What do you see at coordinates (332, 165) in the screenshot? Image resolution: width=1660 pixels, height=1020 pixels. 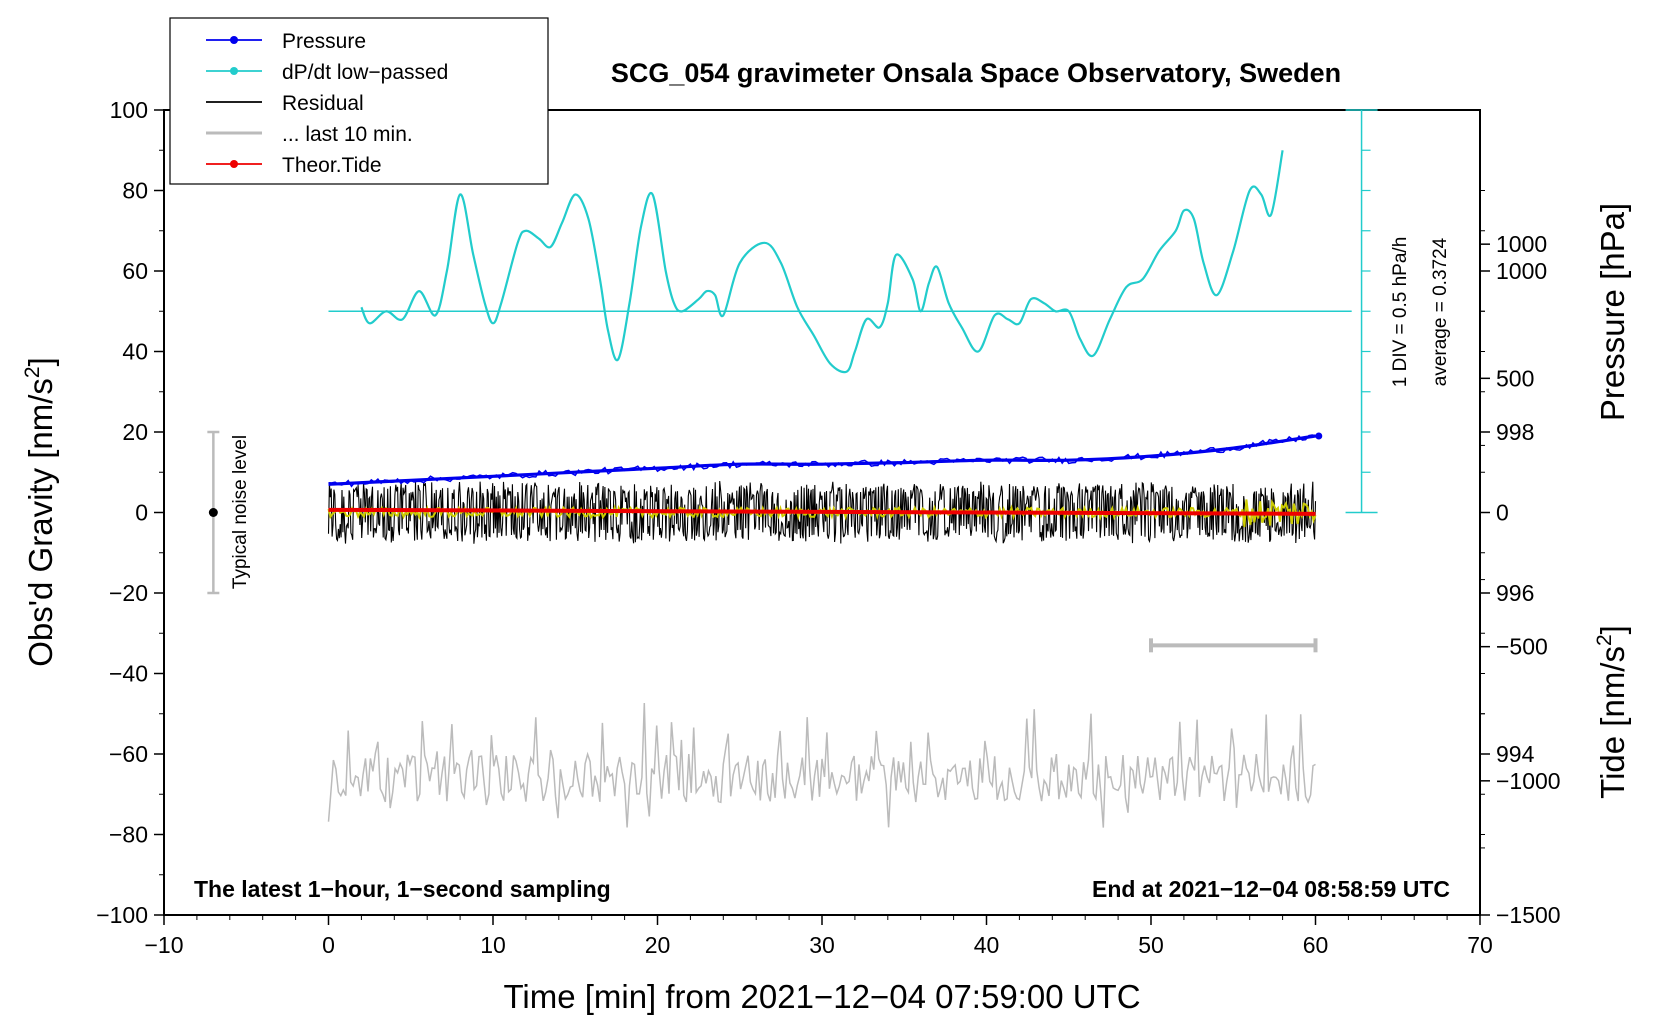 I see `legend-label-tide: Theor.Tide` at bounding box center [332, 165].